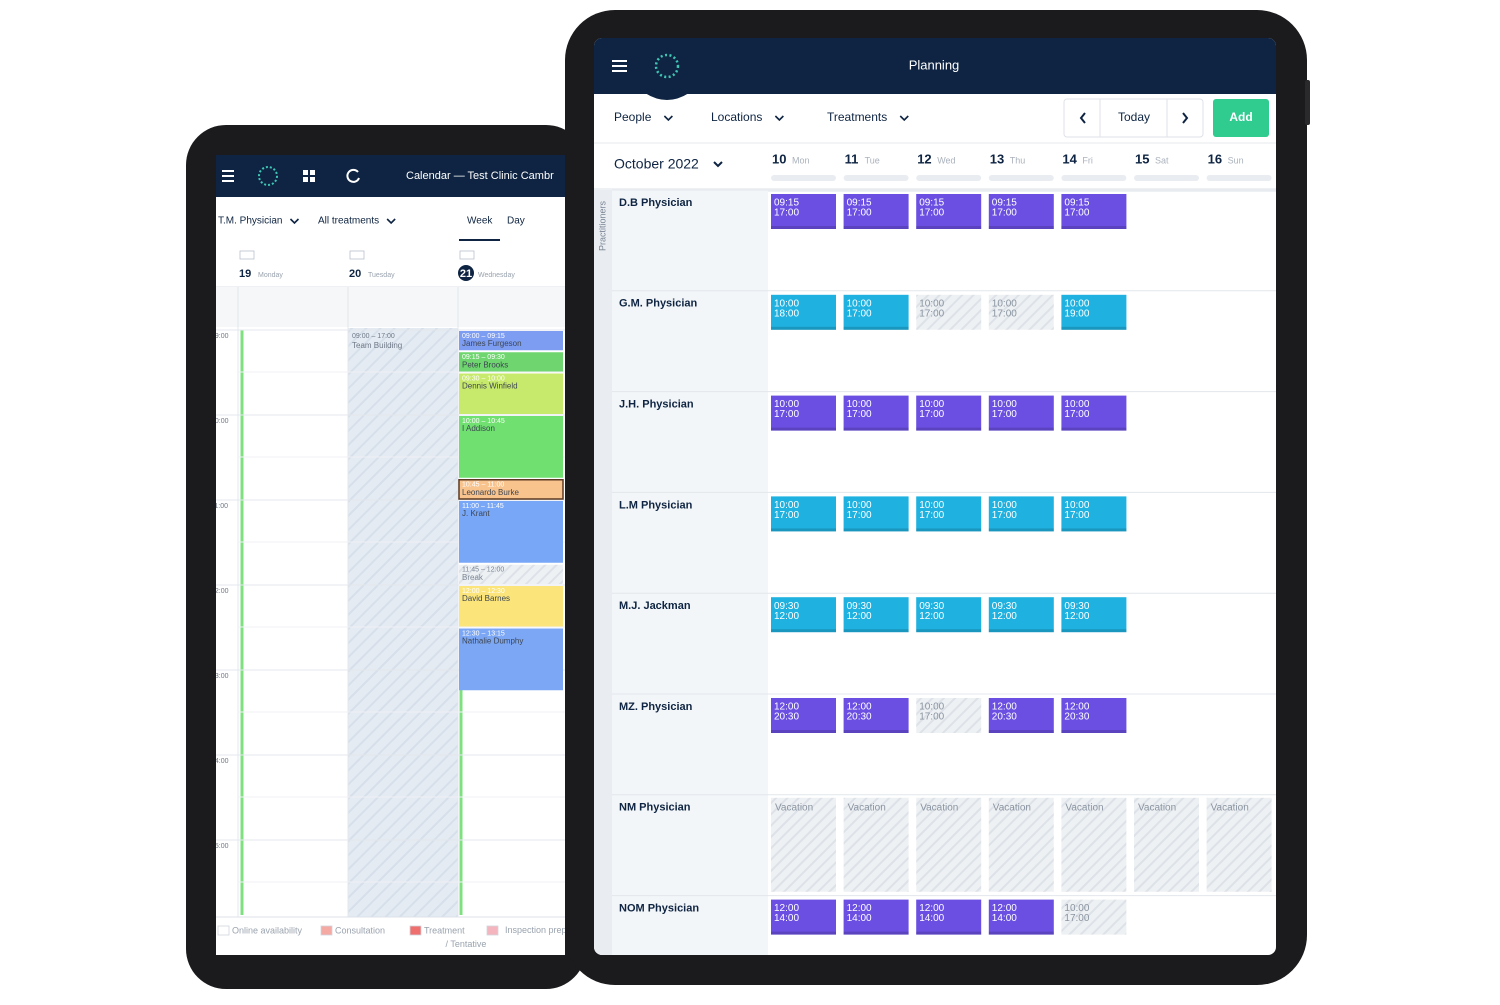  I want to click on prev-button, so click(1082, 118).